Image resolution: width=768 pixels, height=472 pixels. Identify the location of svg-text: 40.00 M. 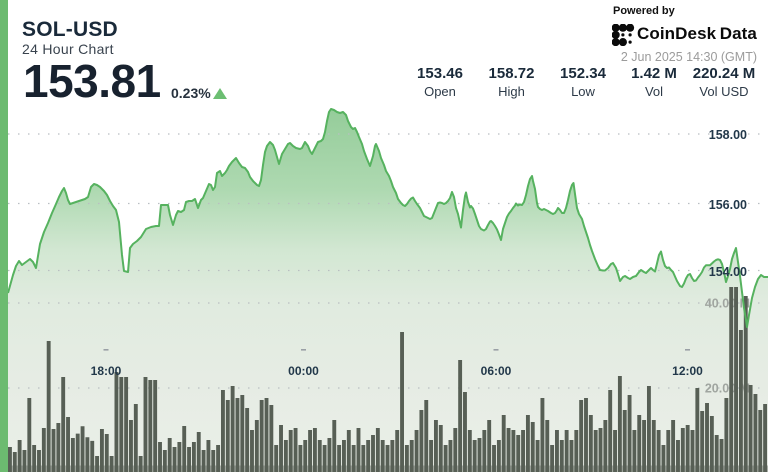
(727, 304).